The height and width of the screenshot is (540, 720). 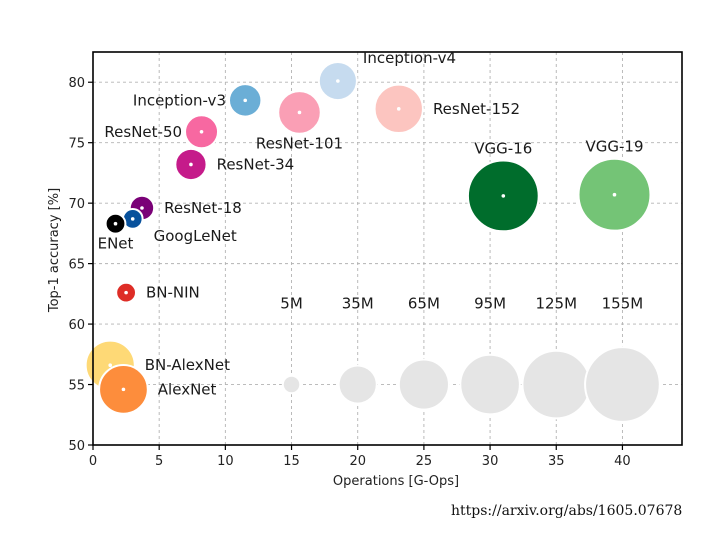 What do you see at coordinates (424, 461) in the screenshot?
I see `x-tick-label: 25` at bounding box center [424, 461].